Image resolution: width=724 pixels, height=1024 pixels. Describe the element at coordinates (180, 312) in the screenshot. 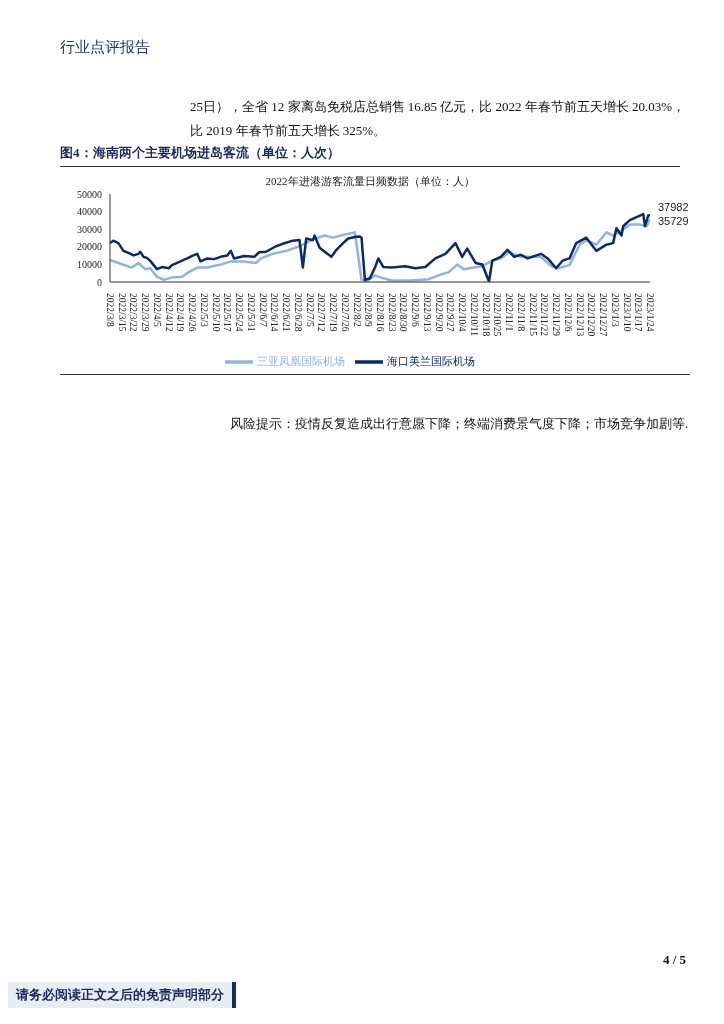

I see `x-tick-label: 2022/4/19` at that location.